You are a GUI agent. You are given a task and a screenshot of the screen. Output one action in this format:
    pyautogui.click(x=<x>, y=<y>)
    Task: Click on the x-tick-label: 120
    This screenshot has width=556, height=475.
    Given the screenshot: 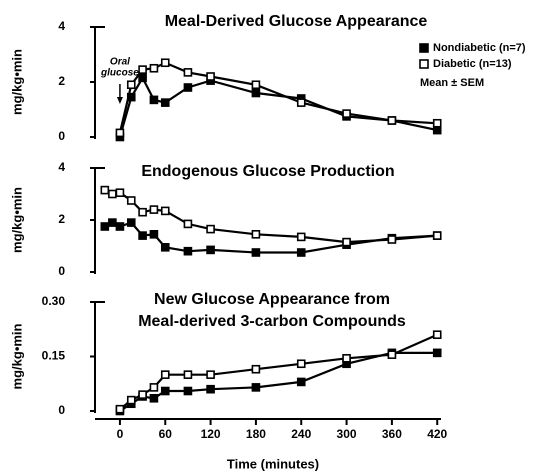 What is the action you would take?
    pyautogui.click(x=211, y=434)
    